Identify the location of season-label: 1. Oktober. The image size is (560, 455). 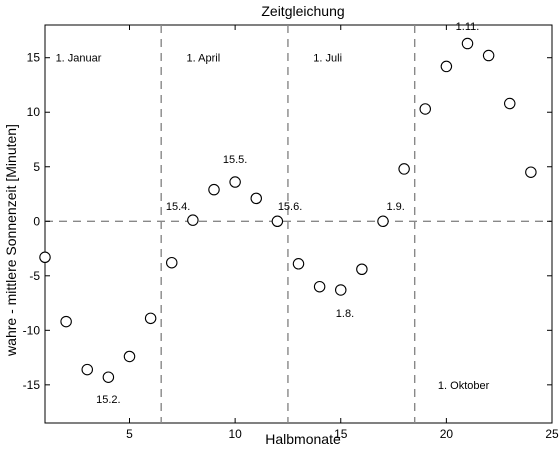
(464, 386).